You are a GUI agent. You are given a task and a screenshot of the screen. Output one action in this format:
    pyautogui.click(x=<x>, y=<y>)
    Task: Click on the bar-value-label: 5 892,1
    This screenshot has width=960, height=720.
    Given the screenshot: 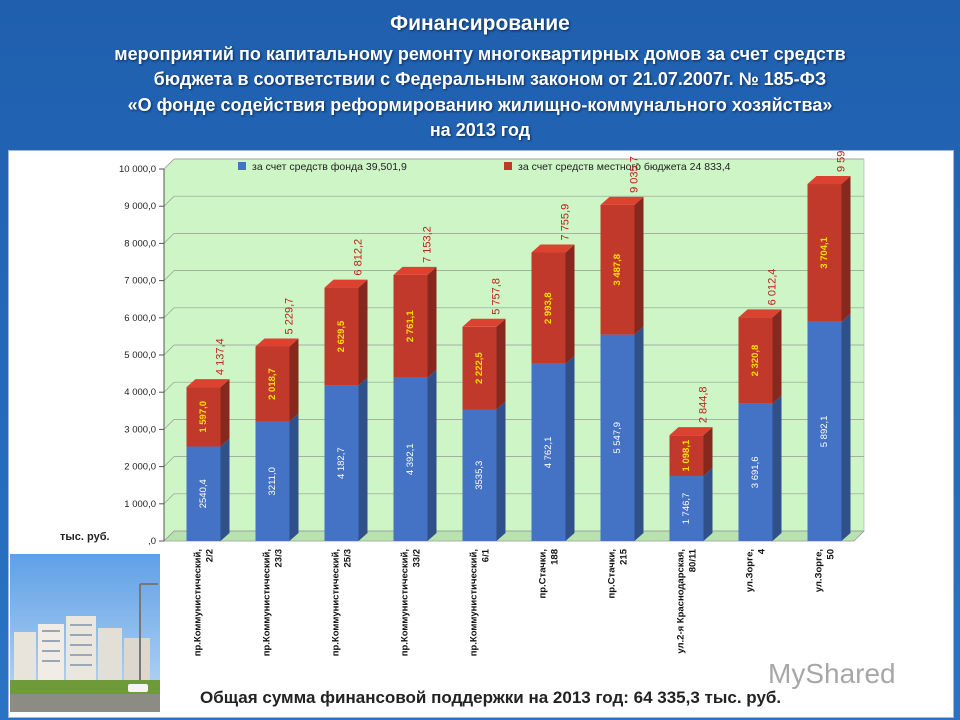 What is the action you would take?
    pyautogui.click(x=824, y=432)
    